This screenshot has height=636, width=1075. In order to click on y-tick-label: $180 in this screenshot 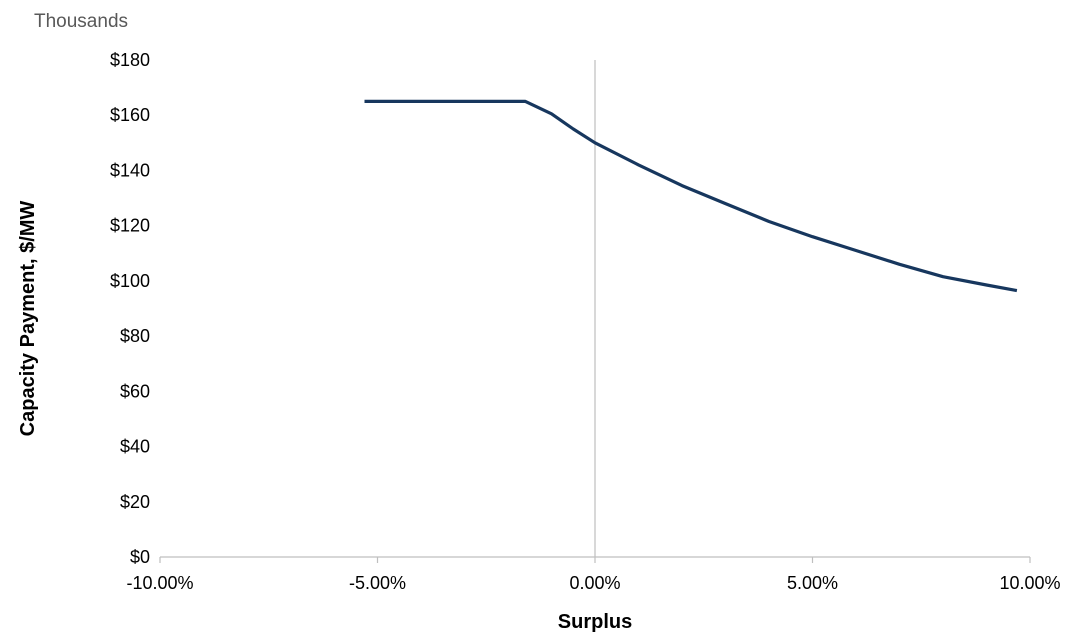, I will do `click(130, 60)`.